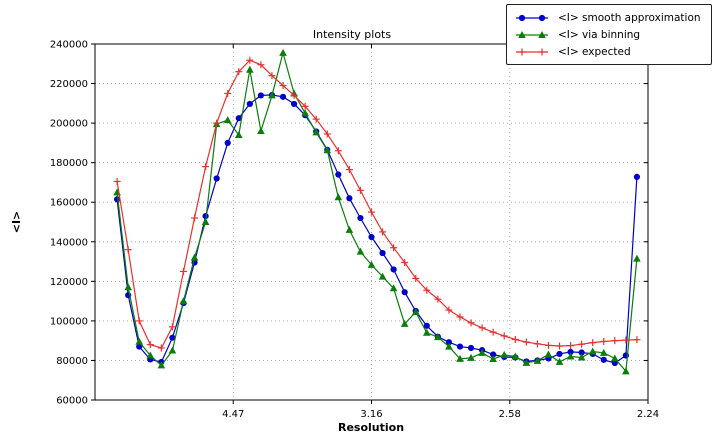 This screenshot has height=444, width=720. Describe the element at coordinates (599, 34) in the screenshot. I see `legend-label-via-binning: <I> via binning` at that location.